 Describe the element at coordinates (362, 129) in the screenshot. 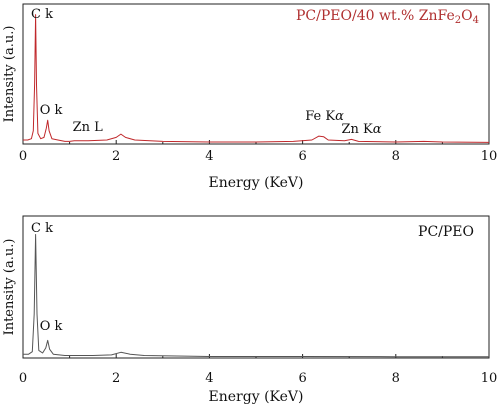

I see `peak-label-zn-k: Zn Kα` at that location.